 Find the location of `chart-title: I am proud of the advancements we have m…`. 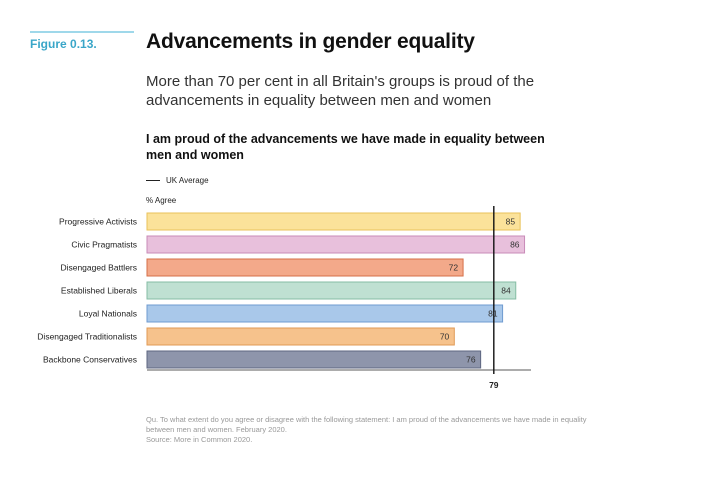

chart-title: I am proud of the advancements we have m… is located at coordinates (345, 147).